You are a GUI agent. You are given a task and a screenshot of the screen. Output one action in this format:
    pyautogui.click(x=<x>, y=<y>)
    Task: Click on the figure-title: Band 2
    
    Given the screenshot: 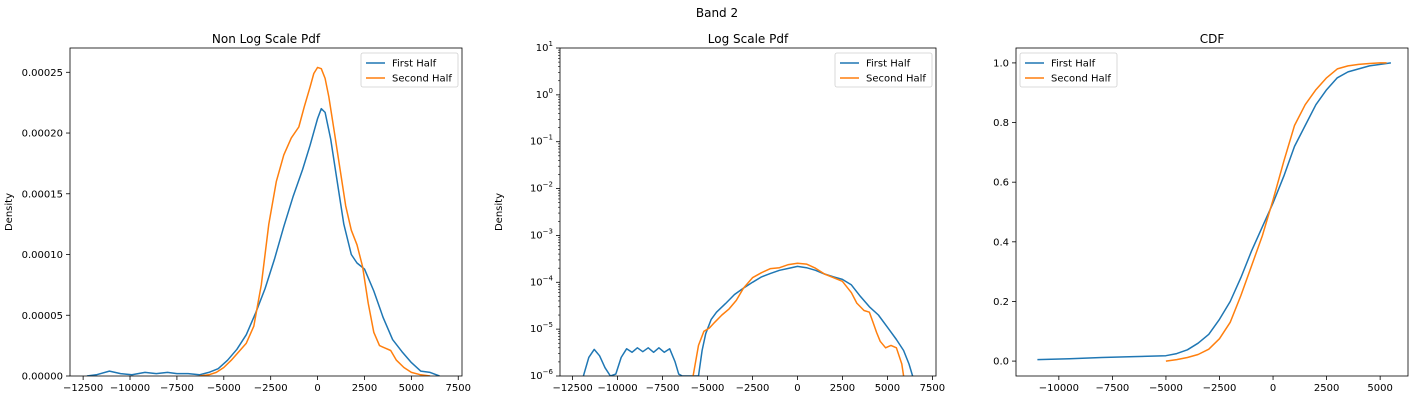 What is the action you would take?
    pyautogui.click(x=717, y=13)
    